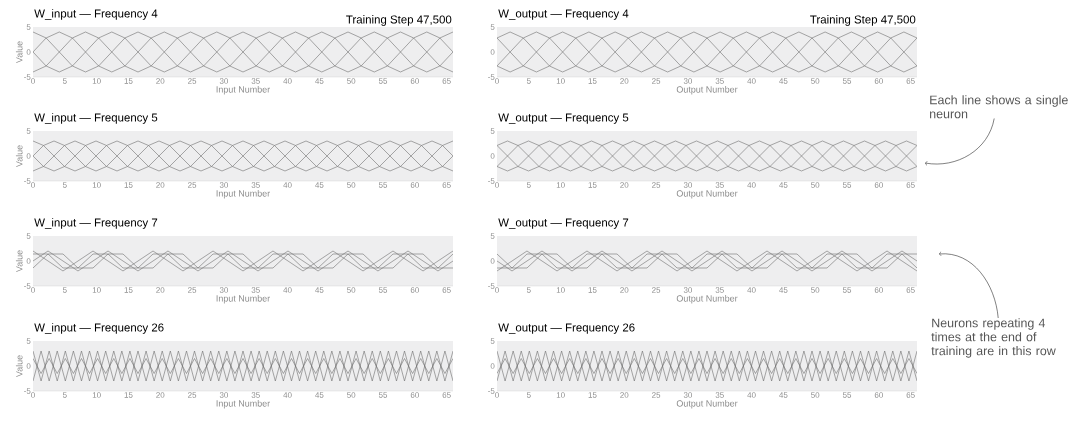 This screenshot has height=429, width=1080. I want to click on chart-title: W_output — Frequency 4, so click(563, 14).